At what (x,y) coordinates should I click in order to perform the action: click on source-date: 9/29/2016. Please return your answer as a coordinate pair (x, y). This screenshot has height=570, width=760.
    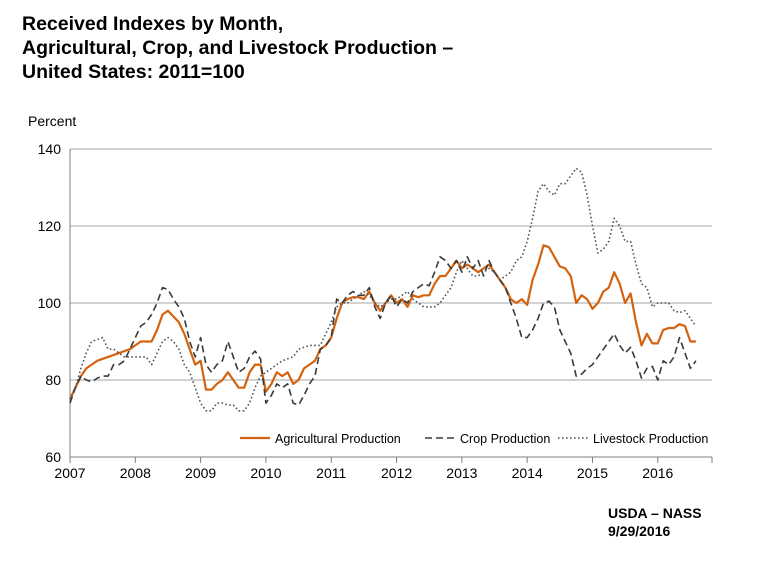
    Looking at the image, I should click on (639, 531).